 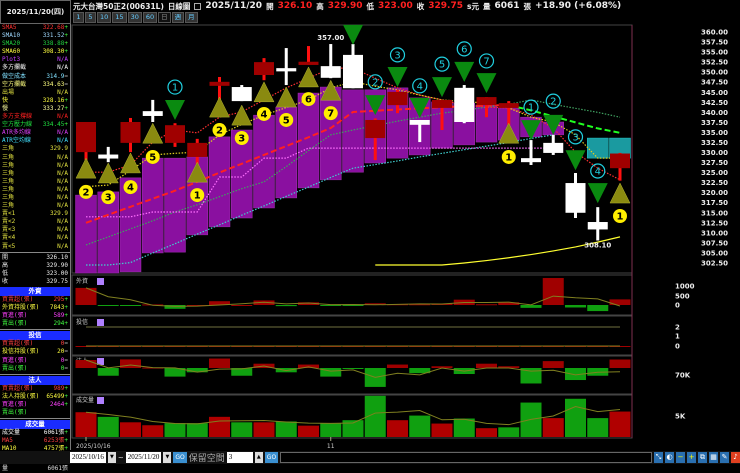 I want to click on from-date-input: 2025/10/16, so click(x=88, y=457).